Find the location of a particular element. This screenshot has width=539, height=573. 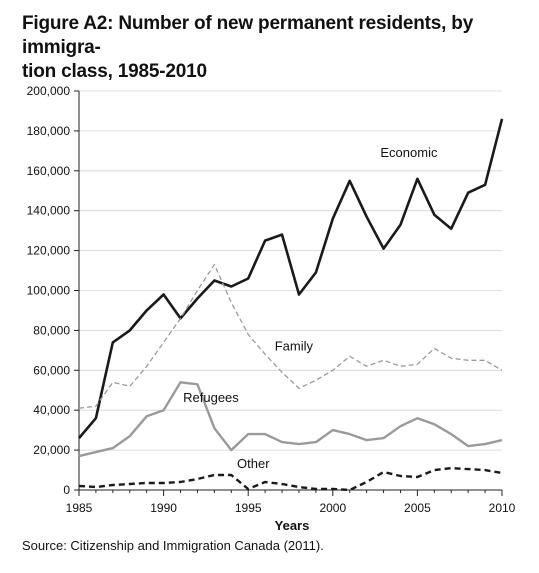

y-tick-label: 100,000 is located at coordinates (49, 291).